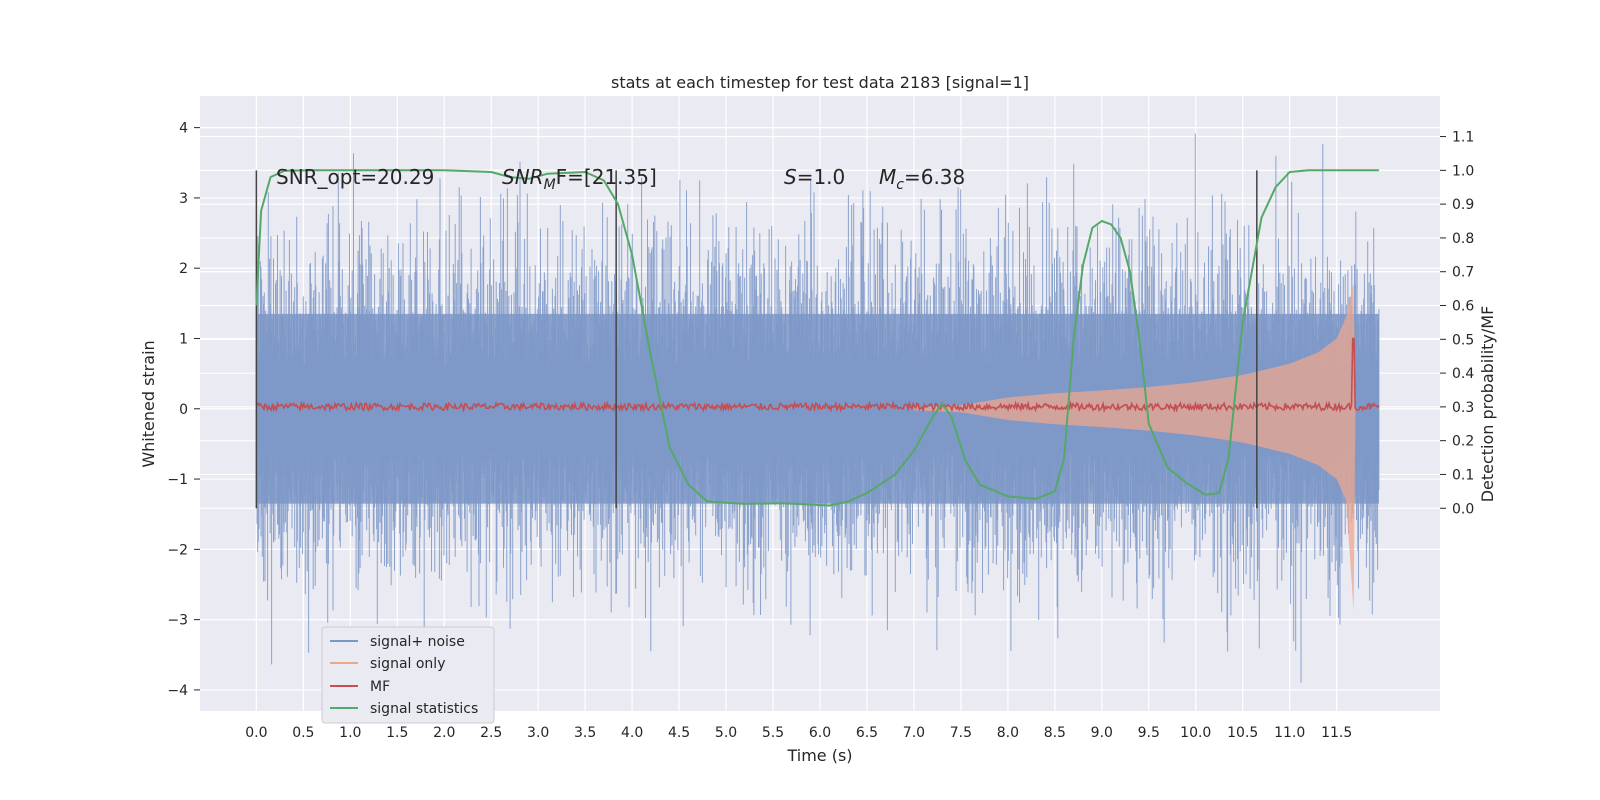  I want to click on x-tick-label: 10.0, so click(1195, 733).